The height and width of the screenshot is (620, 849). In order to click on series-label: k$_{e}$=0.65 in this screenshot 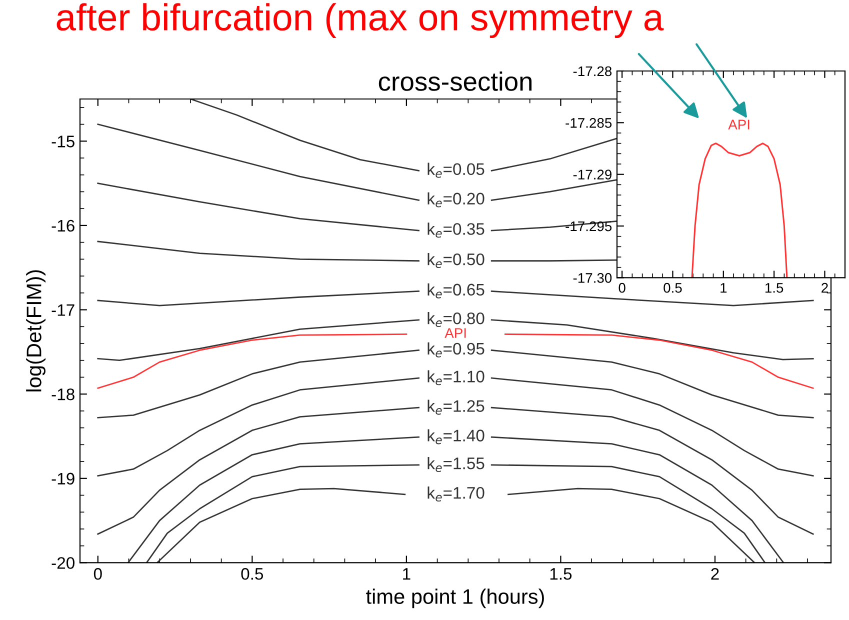, I will do `click(456, 290)`.